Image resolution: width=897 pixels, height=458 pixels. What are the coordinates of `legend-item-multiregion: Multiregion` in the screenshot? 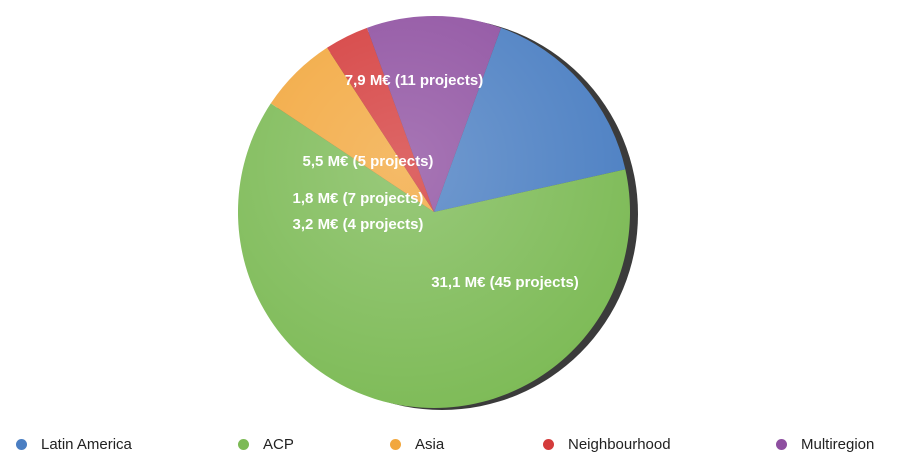 It's located at (825, 444).